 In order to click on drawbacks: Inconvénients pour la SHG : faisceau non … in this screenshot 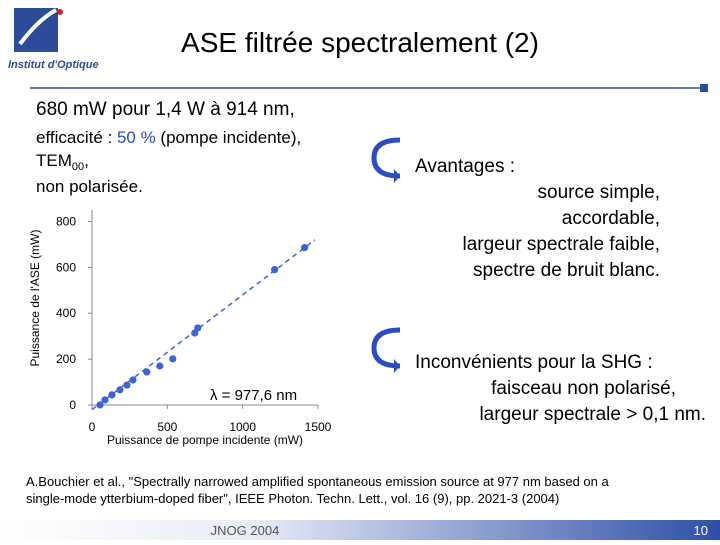, I will do `click(560, 388)`.